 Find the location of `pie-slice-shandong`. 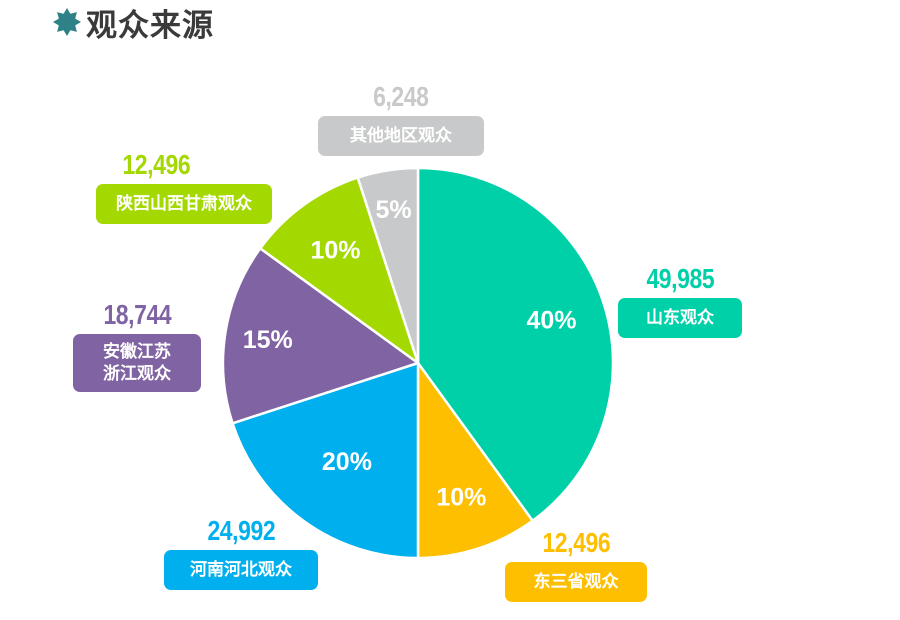

pie-slice-shandong is located at coordinates (515, 344).